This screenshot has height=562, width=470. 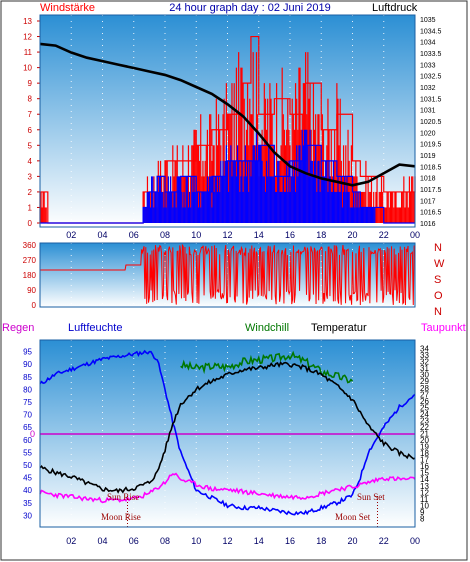 I want to click on right-tick-temperature: 11, so click(x=424, y=499).